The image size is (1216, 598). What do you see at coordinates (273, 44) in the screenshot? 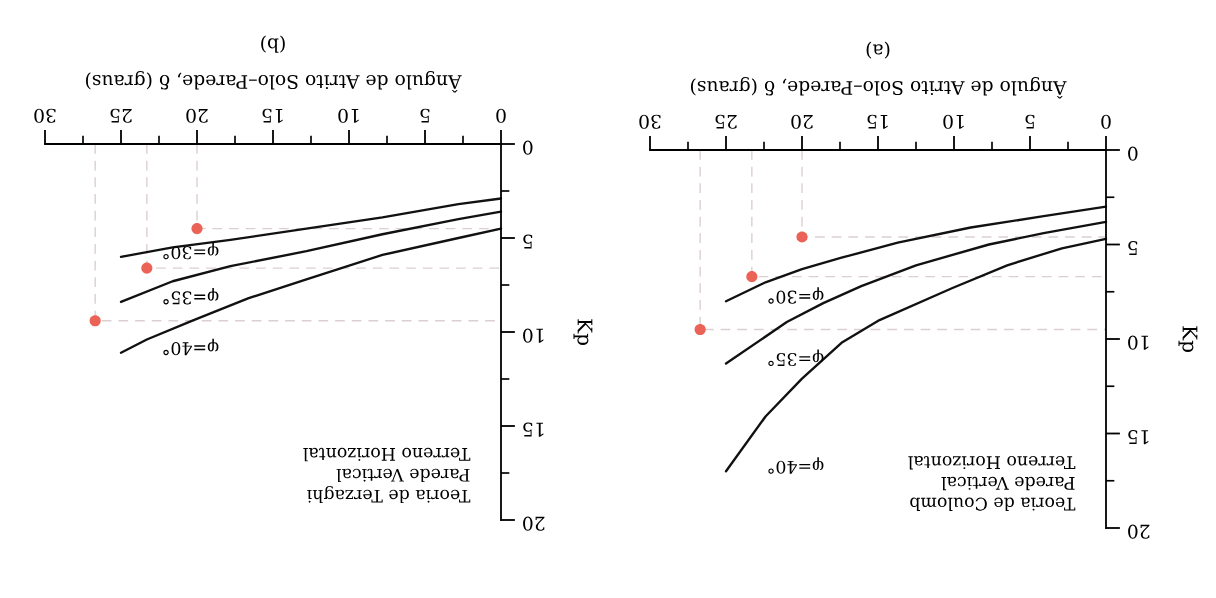
I see `chart-title: (b)` at bounding box center [273, 44].